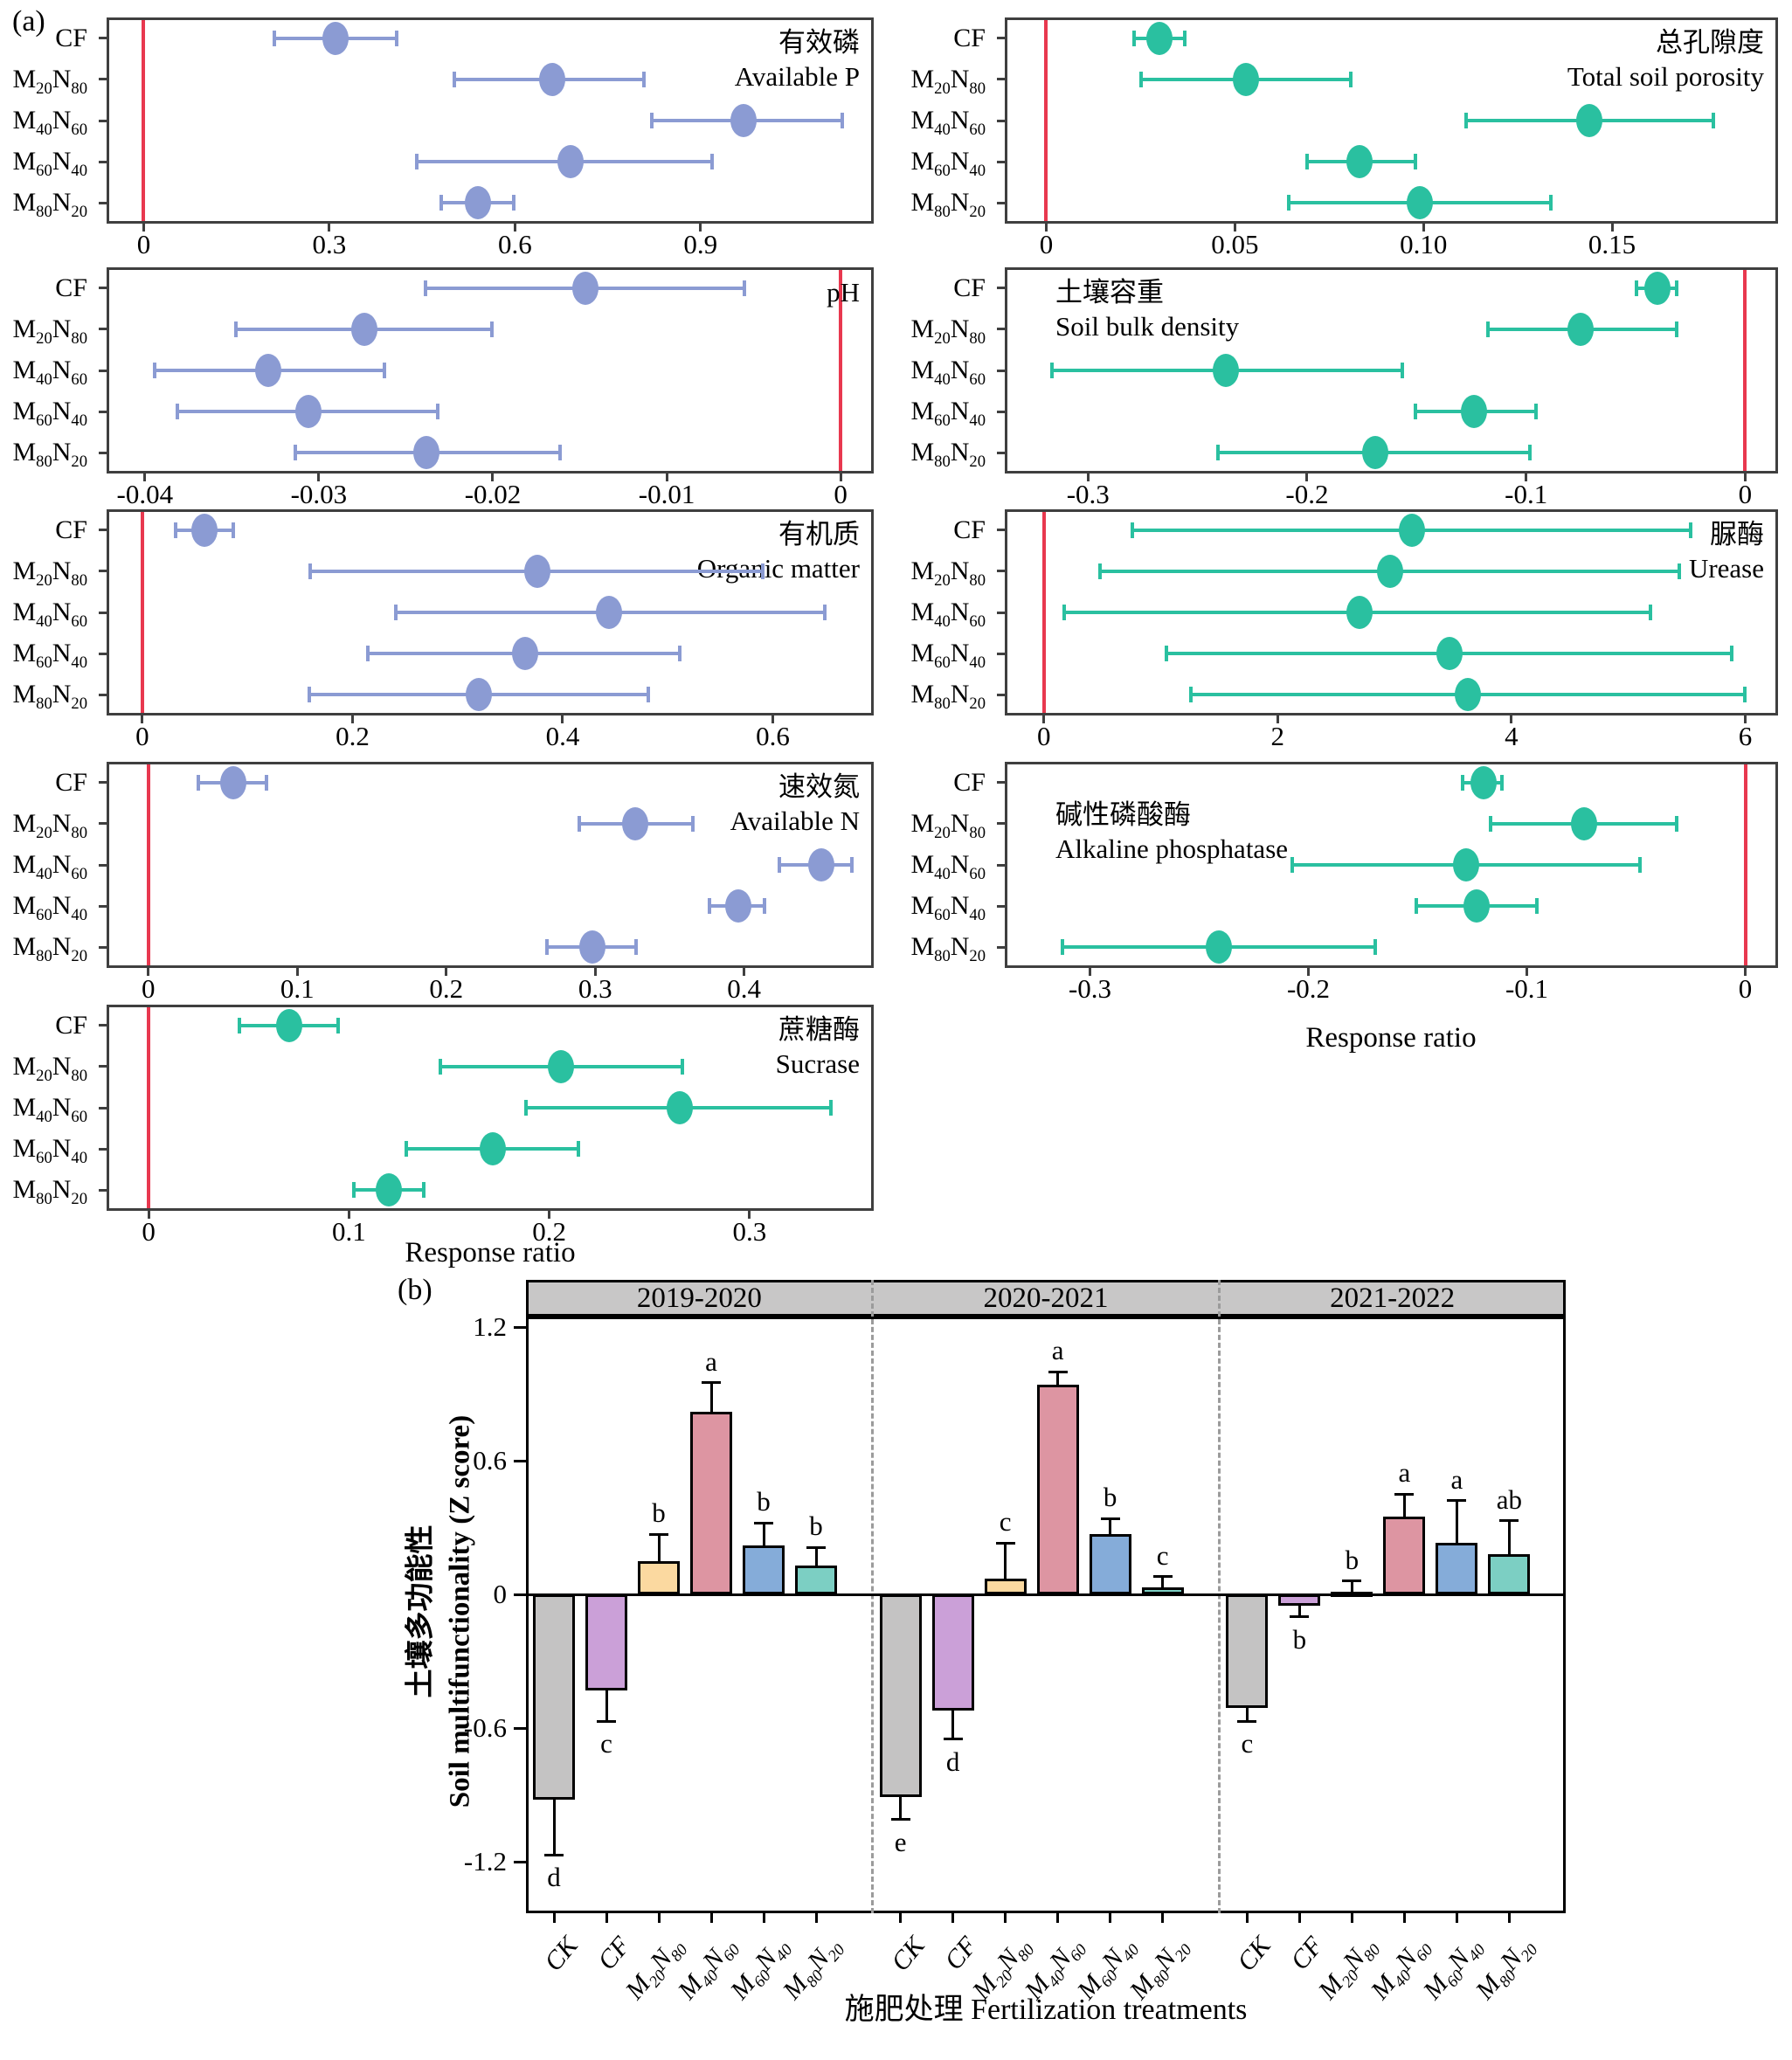 The image size is (1792, 2060). What do you see at coordinates (1046, 1594) in the screenshot?
I see `zero-axis-line-panel-b` at bounding box center [1046, 1594].